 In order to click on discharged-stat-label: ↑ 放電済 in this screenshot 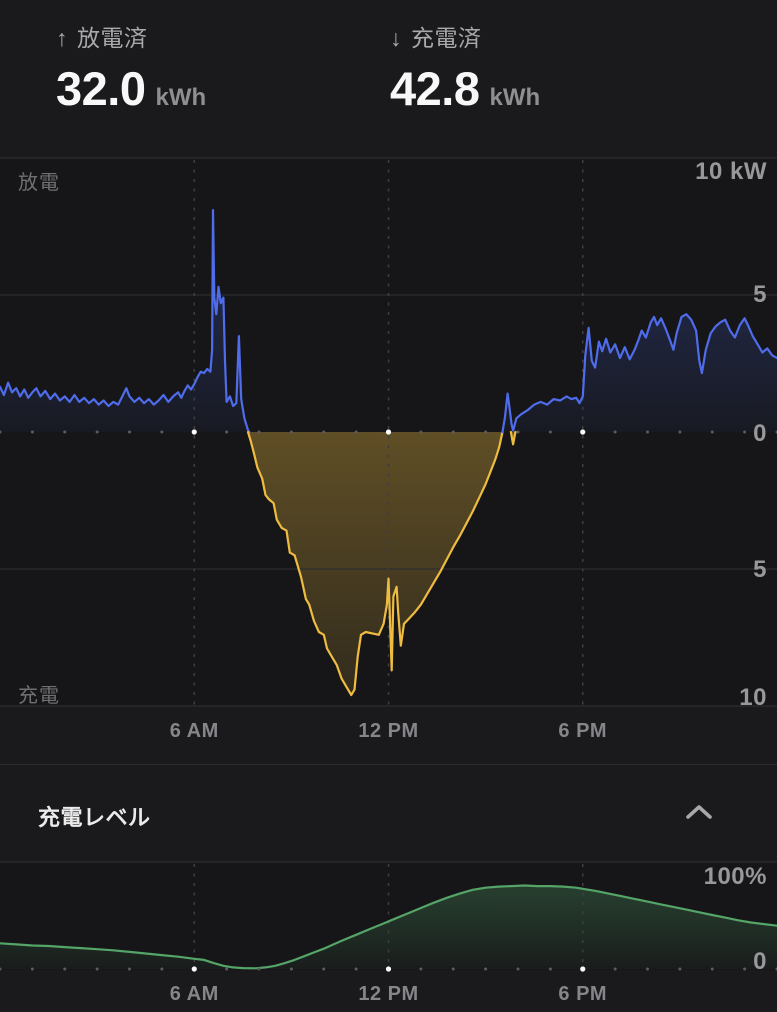, I will do `click(102, 38)`.